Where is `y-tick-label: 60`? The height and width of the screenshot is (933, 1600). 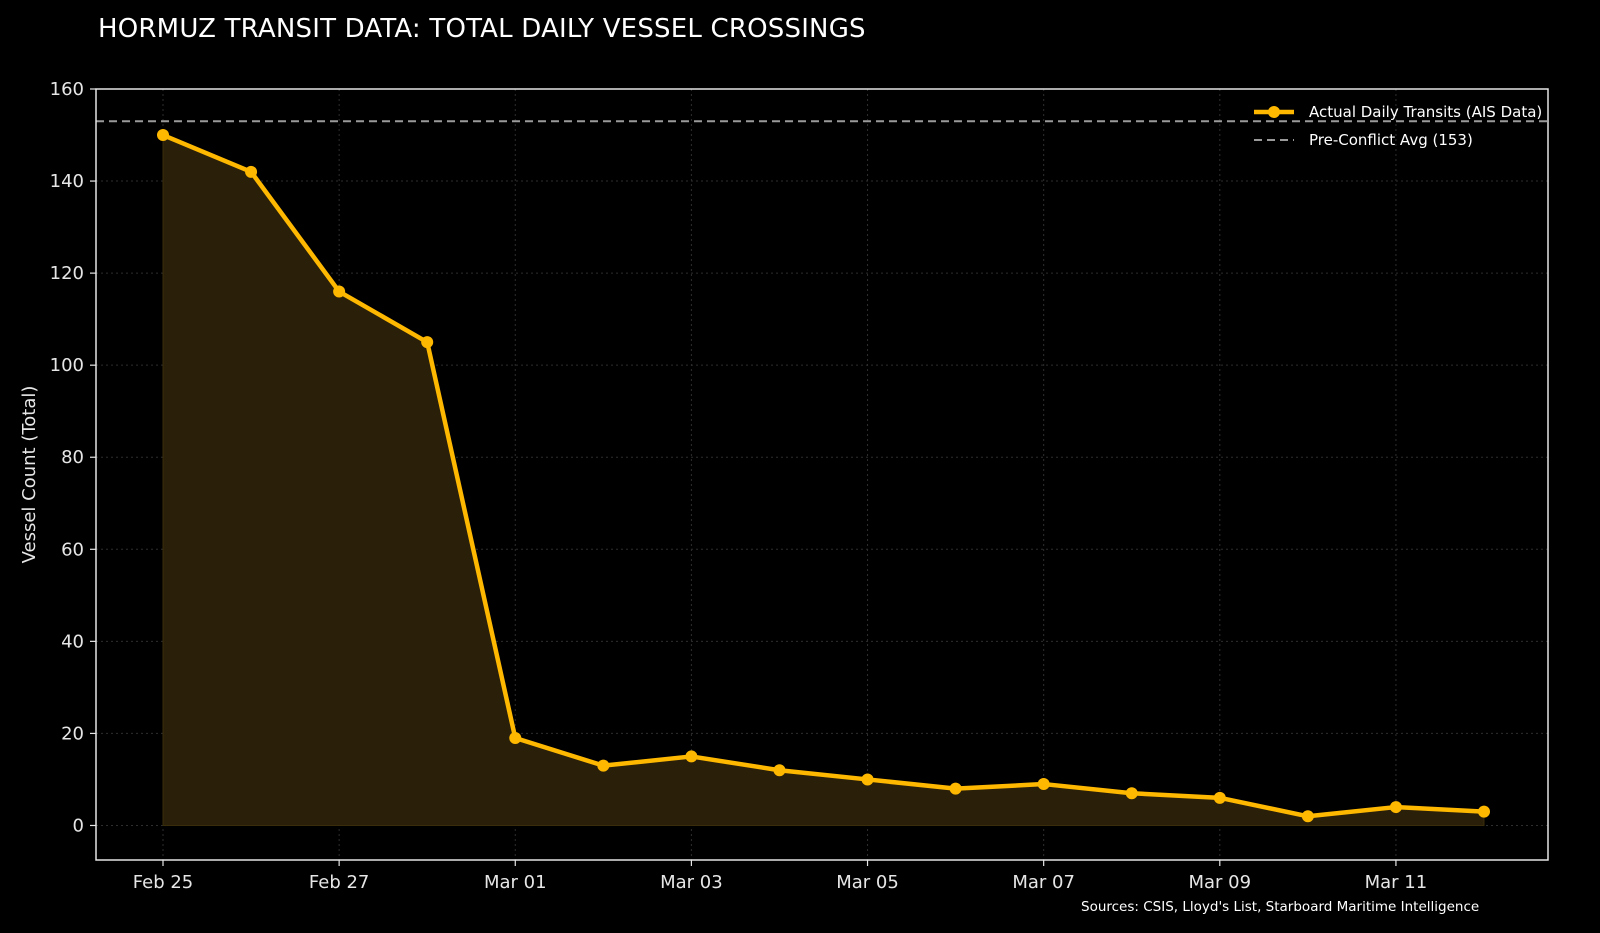
y-tick-label: 60 is located at coordinates (72, 549).